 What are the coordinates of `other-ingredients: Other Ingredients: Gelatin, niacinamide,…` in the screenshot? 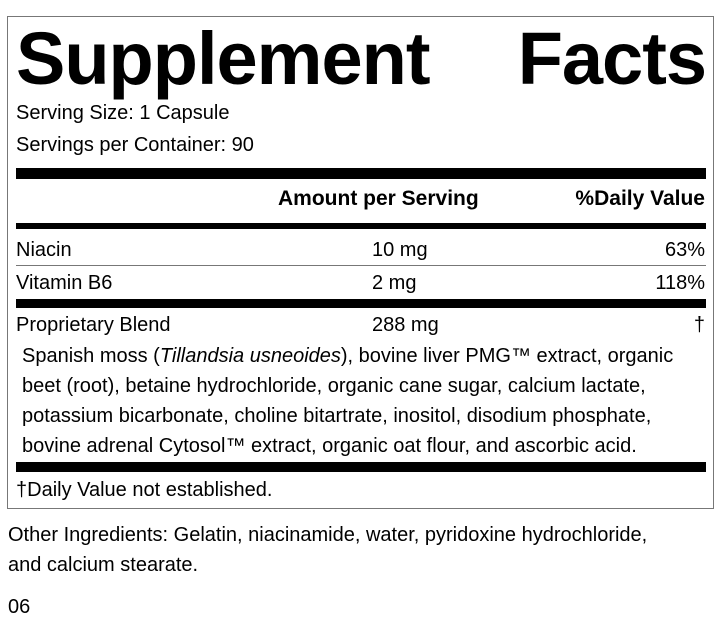 It's located at (328, 535).